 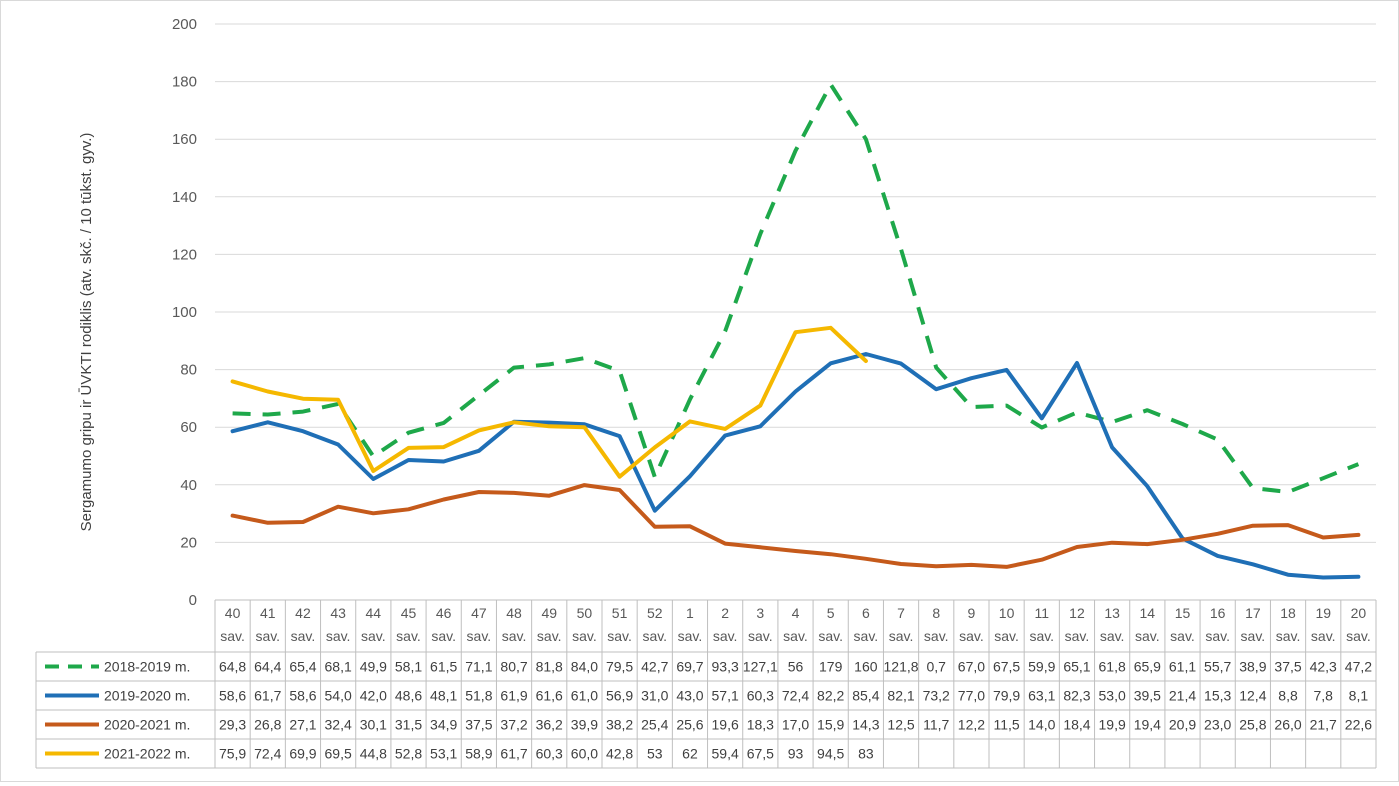 I want to click on data-label: 48,6, so click(x=408, y=696).